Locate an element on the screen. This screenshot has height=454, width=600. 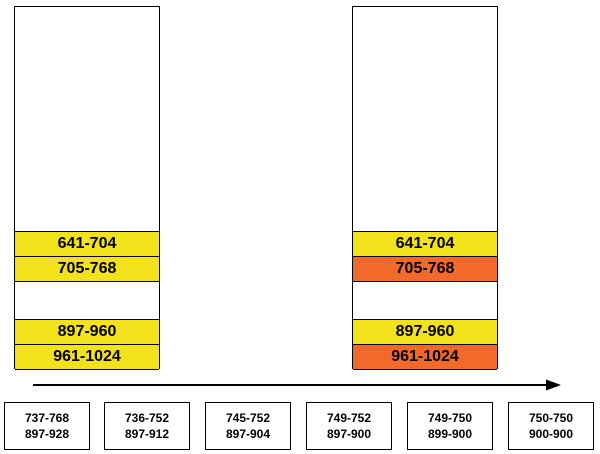
right-segment-961-1024: 961-1024 is located at coordinates (425, 357).